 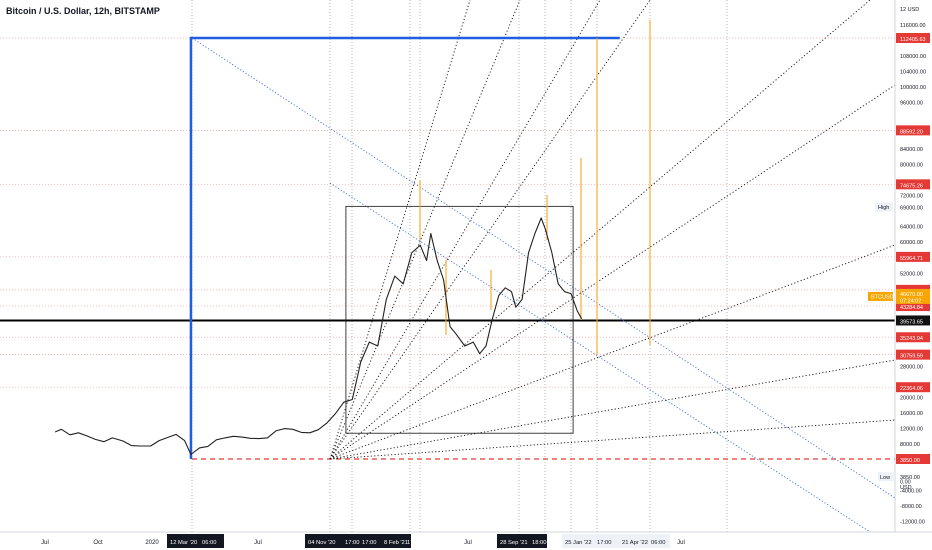 What do you see at coordinates (514, 543) in the screenshot?
I see `x-highlight-7: 28 Sep '21` at bounding box center [514, 543].